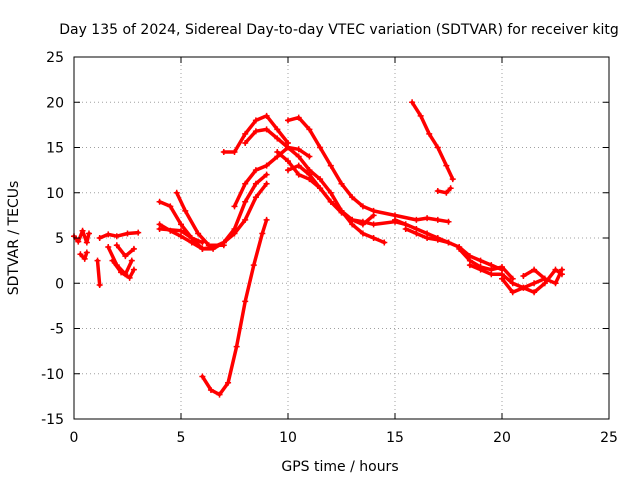 The image size is (640, 480). I want to click on series-arc-q, so click(368, 169).